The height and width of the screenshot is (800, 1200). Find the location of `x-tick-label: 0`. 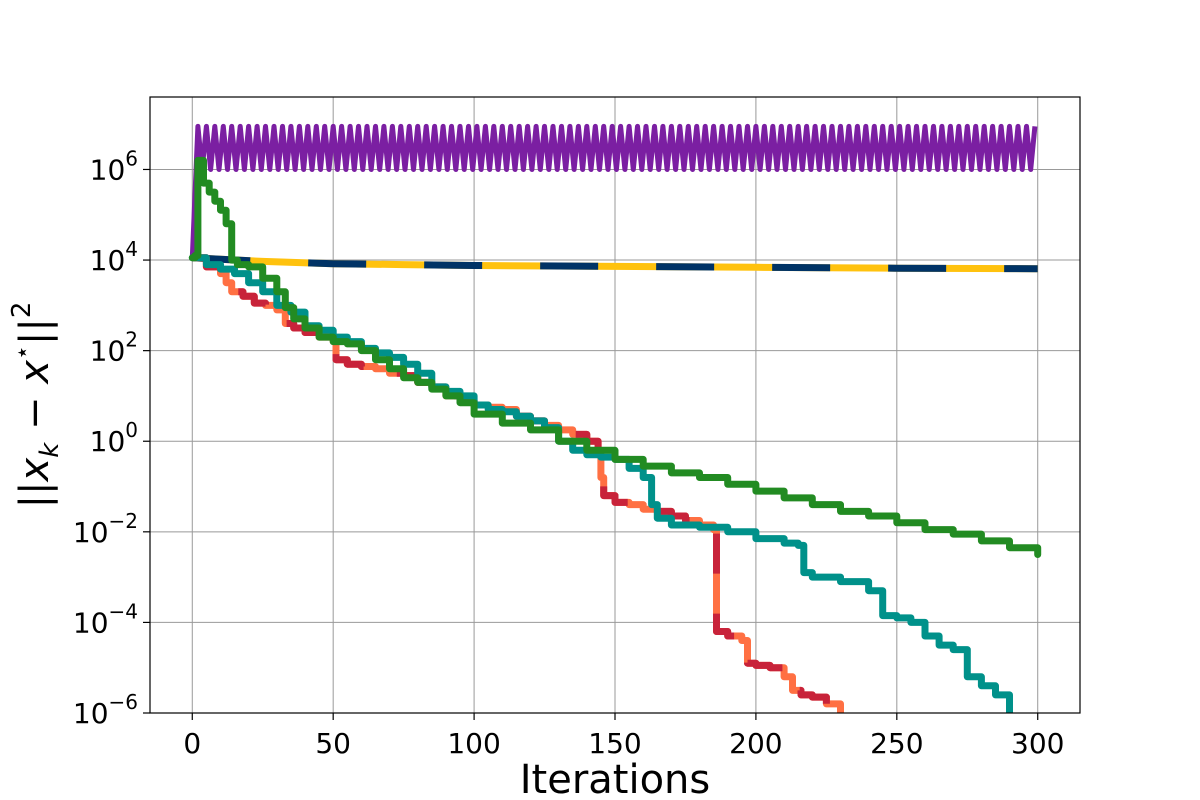

x-tick-label: 0 is located at coordinates (192, 743).